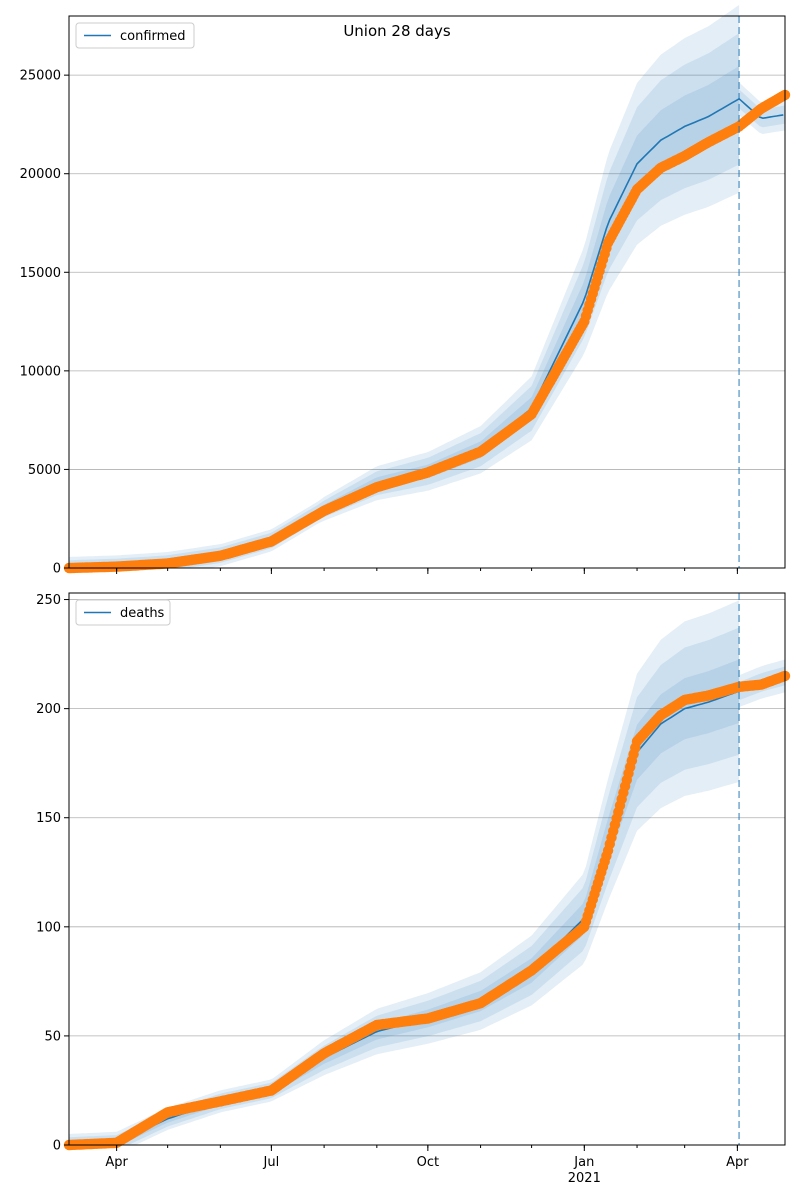 The height and width of the screenshot is (1200, 800). I want to click on y-tick-label: 50, so click(52, 1036).